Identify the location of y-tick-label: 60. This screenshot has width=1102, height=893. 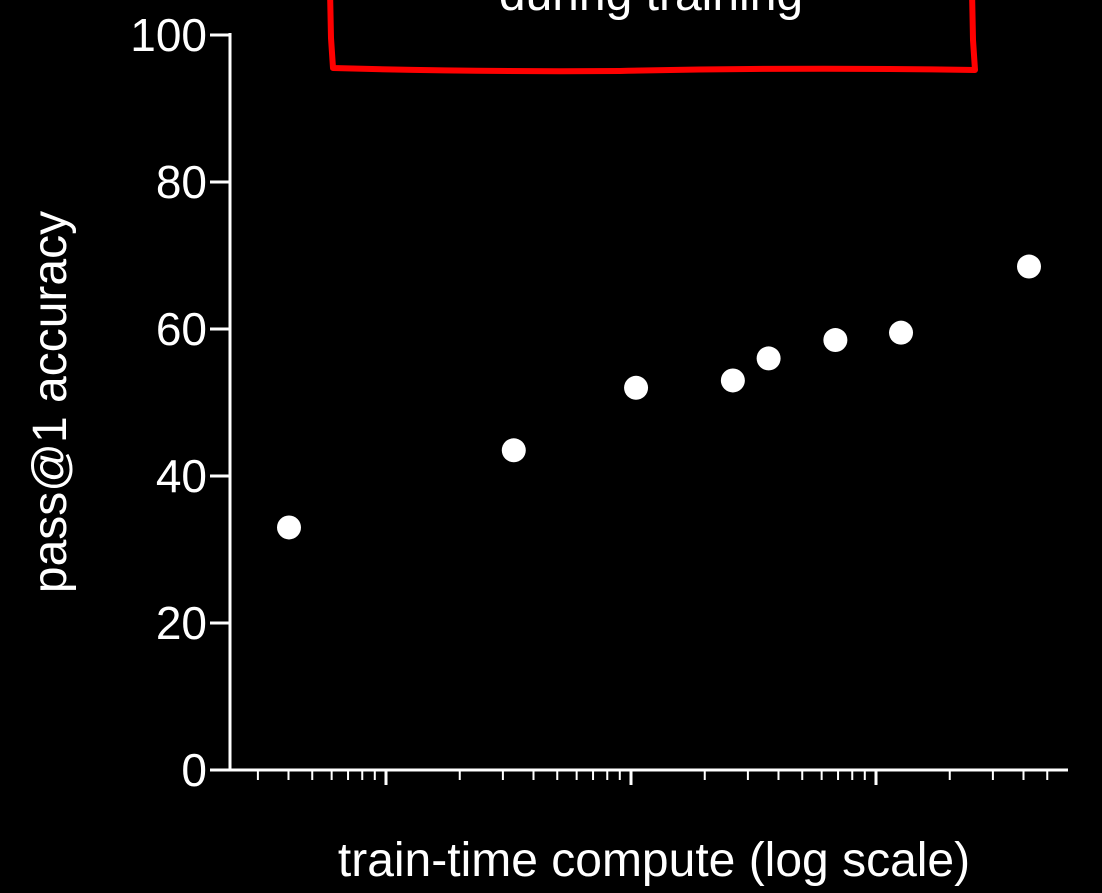
(181, 329).